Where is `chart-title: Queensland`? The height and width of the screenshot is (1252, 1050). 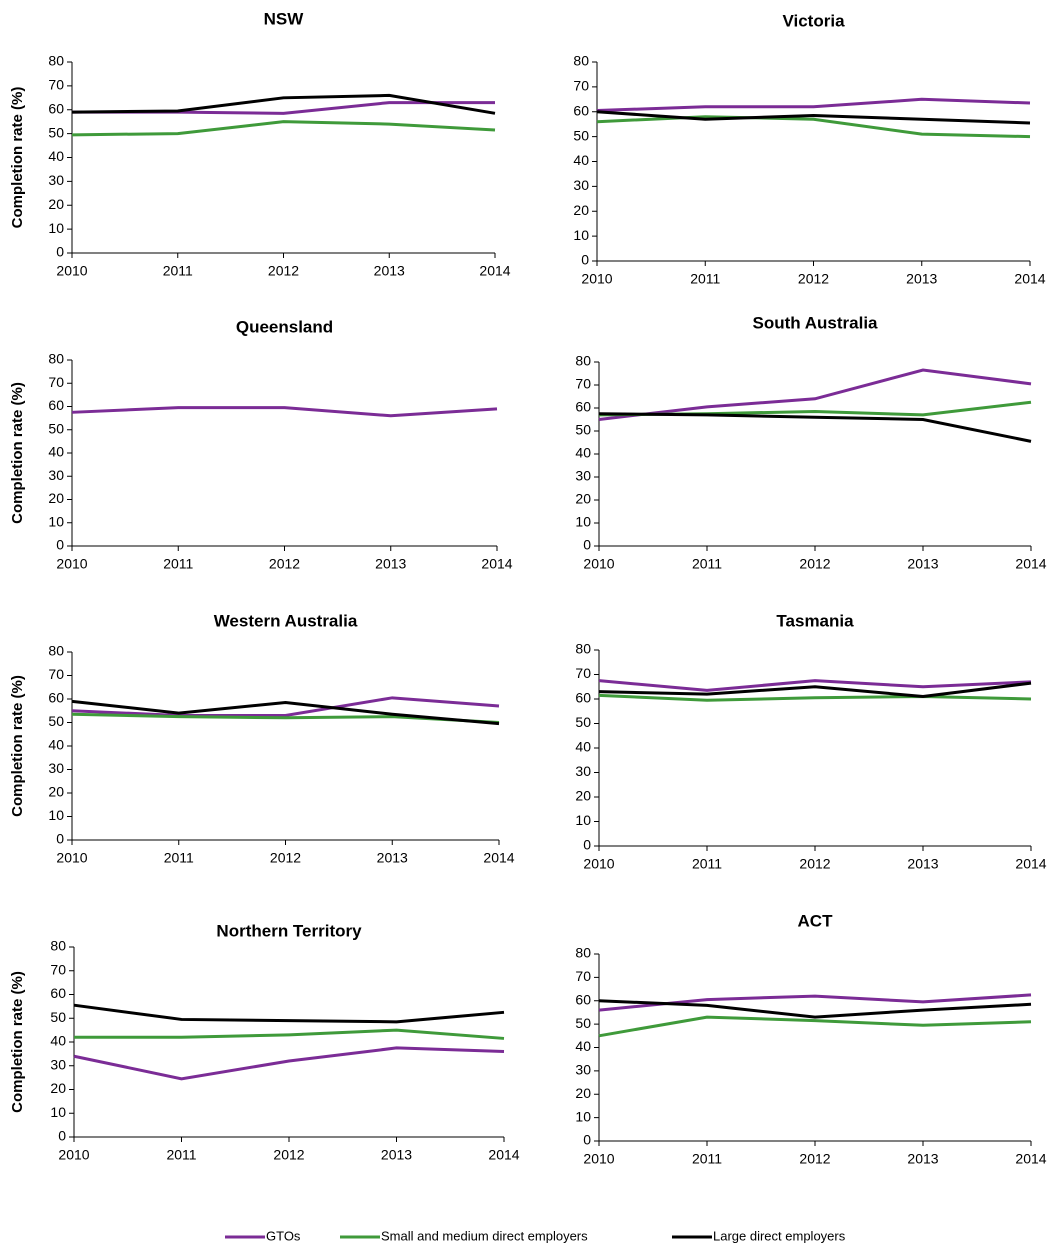 chart-title: Queensland is located at coordinates (284, 326).